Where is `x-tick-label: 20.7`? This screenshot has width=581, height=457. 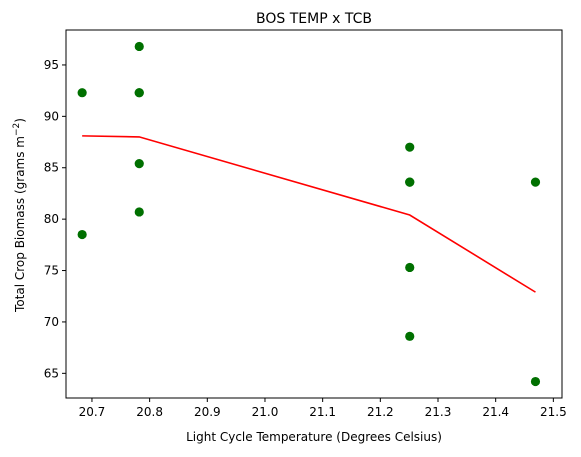
x-tick-label: 20.7 is located at coordinates (92, 412).